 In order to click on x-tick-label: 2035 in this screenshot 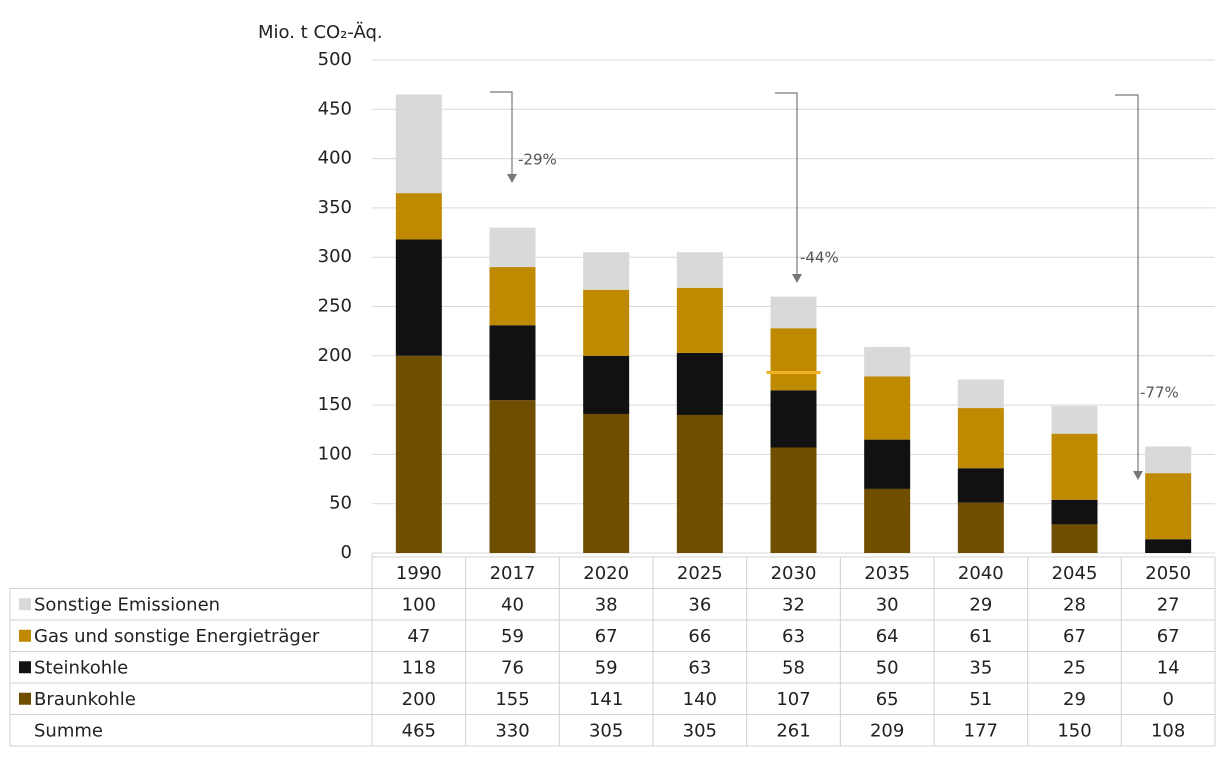, I will do `click(887, 573)`.